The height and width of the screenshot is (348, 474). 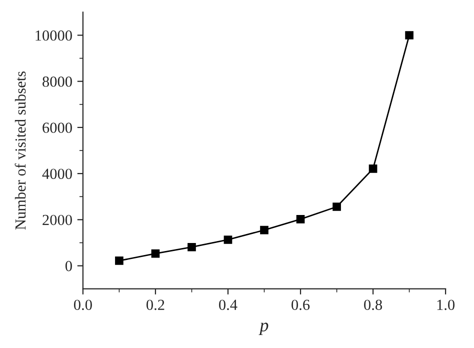 What do you see at coordinates (57, 174) in the screenshot?
I see `y-tick-label: 4000` at bounding box center [57, 174].